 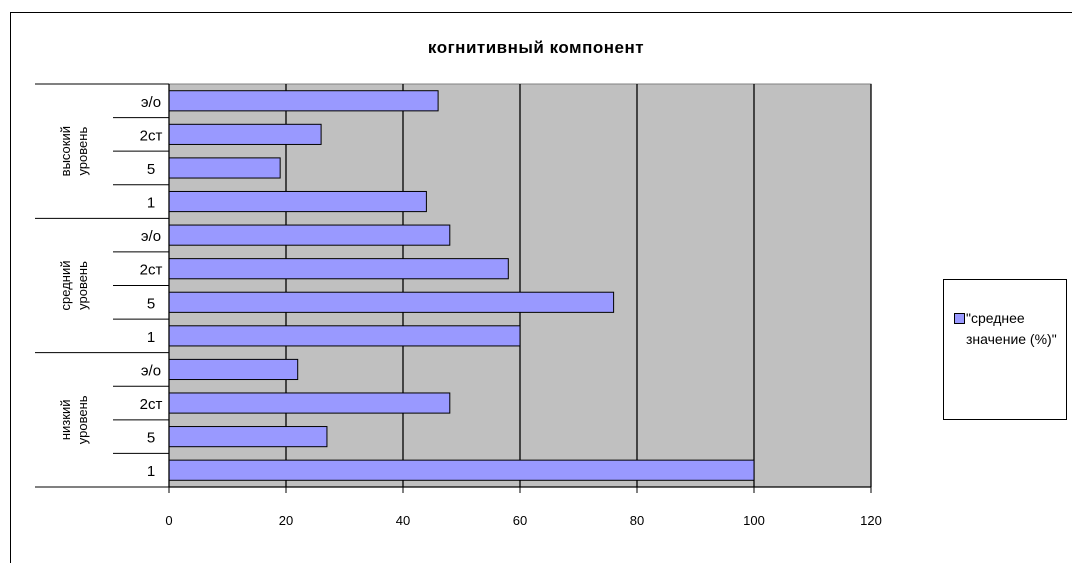 What do you see at coordinates (959, 318) in the screenshot?
I see `legend-swatch` at bounding box center [959, 318].